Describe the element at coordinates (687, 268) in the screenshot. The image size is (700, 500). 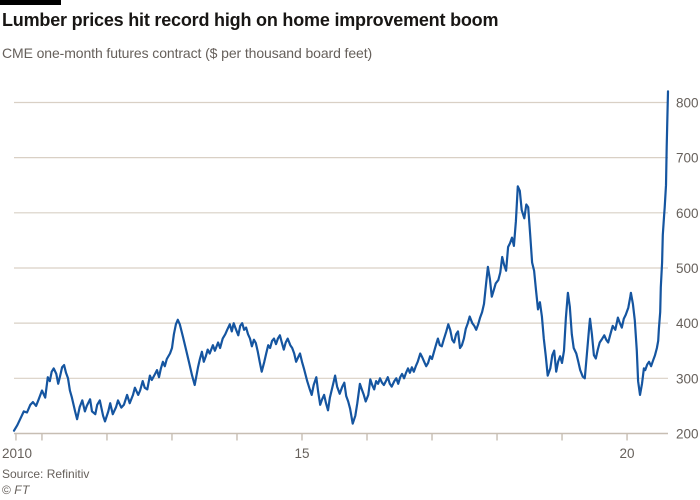
I see `y-axis-label: 500` at that location.